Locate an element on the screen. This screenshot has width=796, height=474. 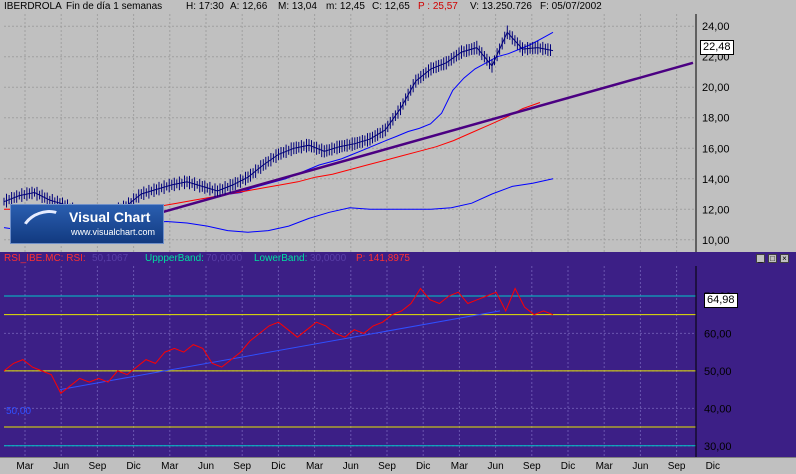
high-value: M: 13,04 is located at coordinates (297, 6).